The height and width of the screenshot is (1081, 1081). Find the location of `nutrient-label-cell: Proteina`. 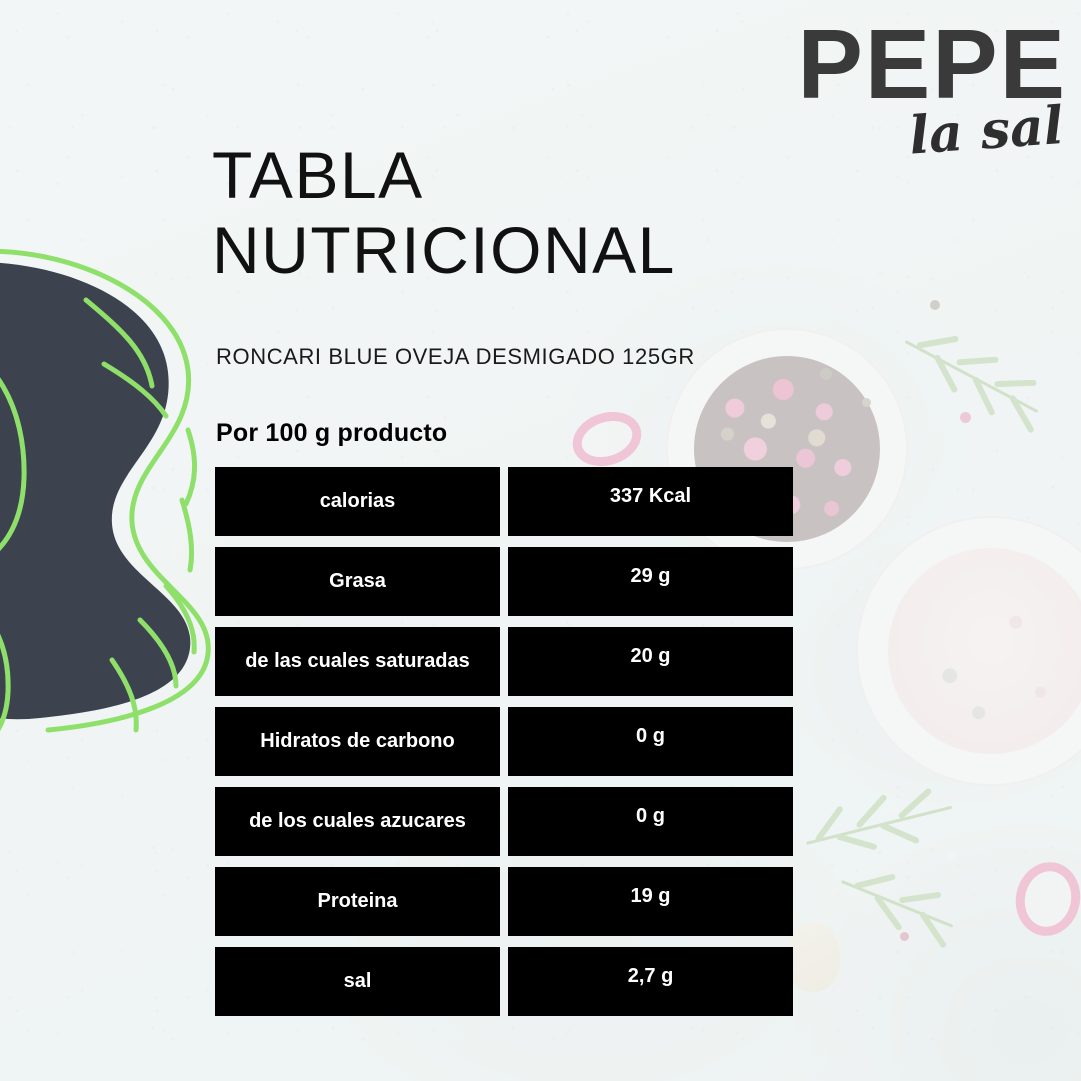

nutrient-label-cell: Proteina is located at coordinates (357, 901).